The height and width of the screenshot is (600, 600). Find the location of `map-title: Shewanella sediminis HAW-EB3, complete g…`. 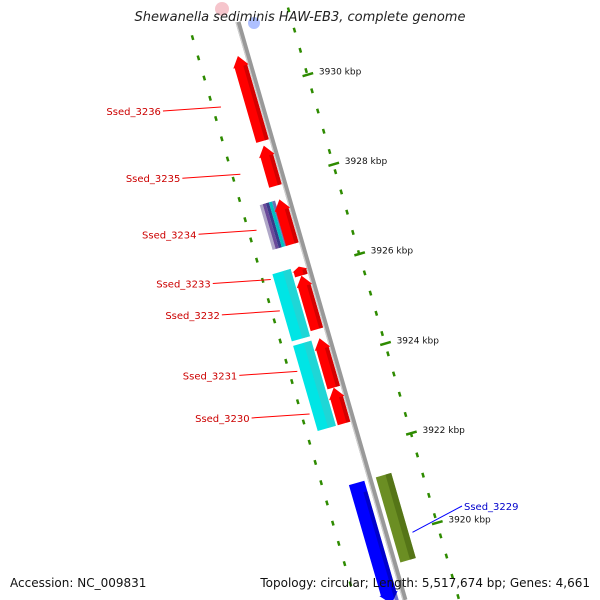

map-title: Shewanella sediminis HAW-EB3, complete g… is located at coordinates (300, 17).